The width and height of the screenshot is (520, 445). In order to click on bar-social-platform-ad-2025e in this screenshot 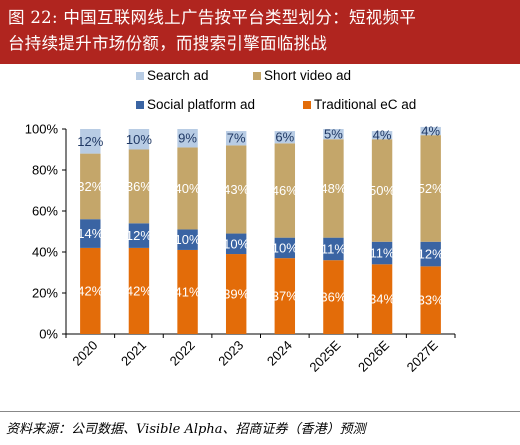, I will do `click(333, 249)`.